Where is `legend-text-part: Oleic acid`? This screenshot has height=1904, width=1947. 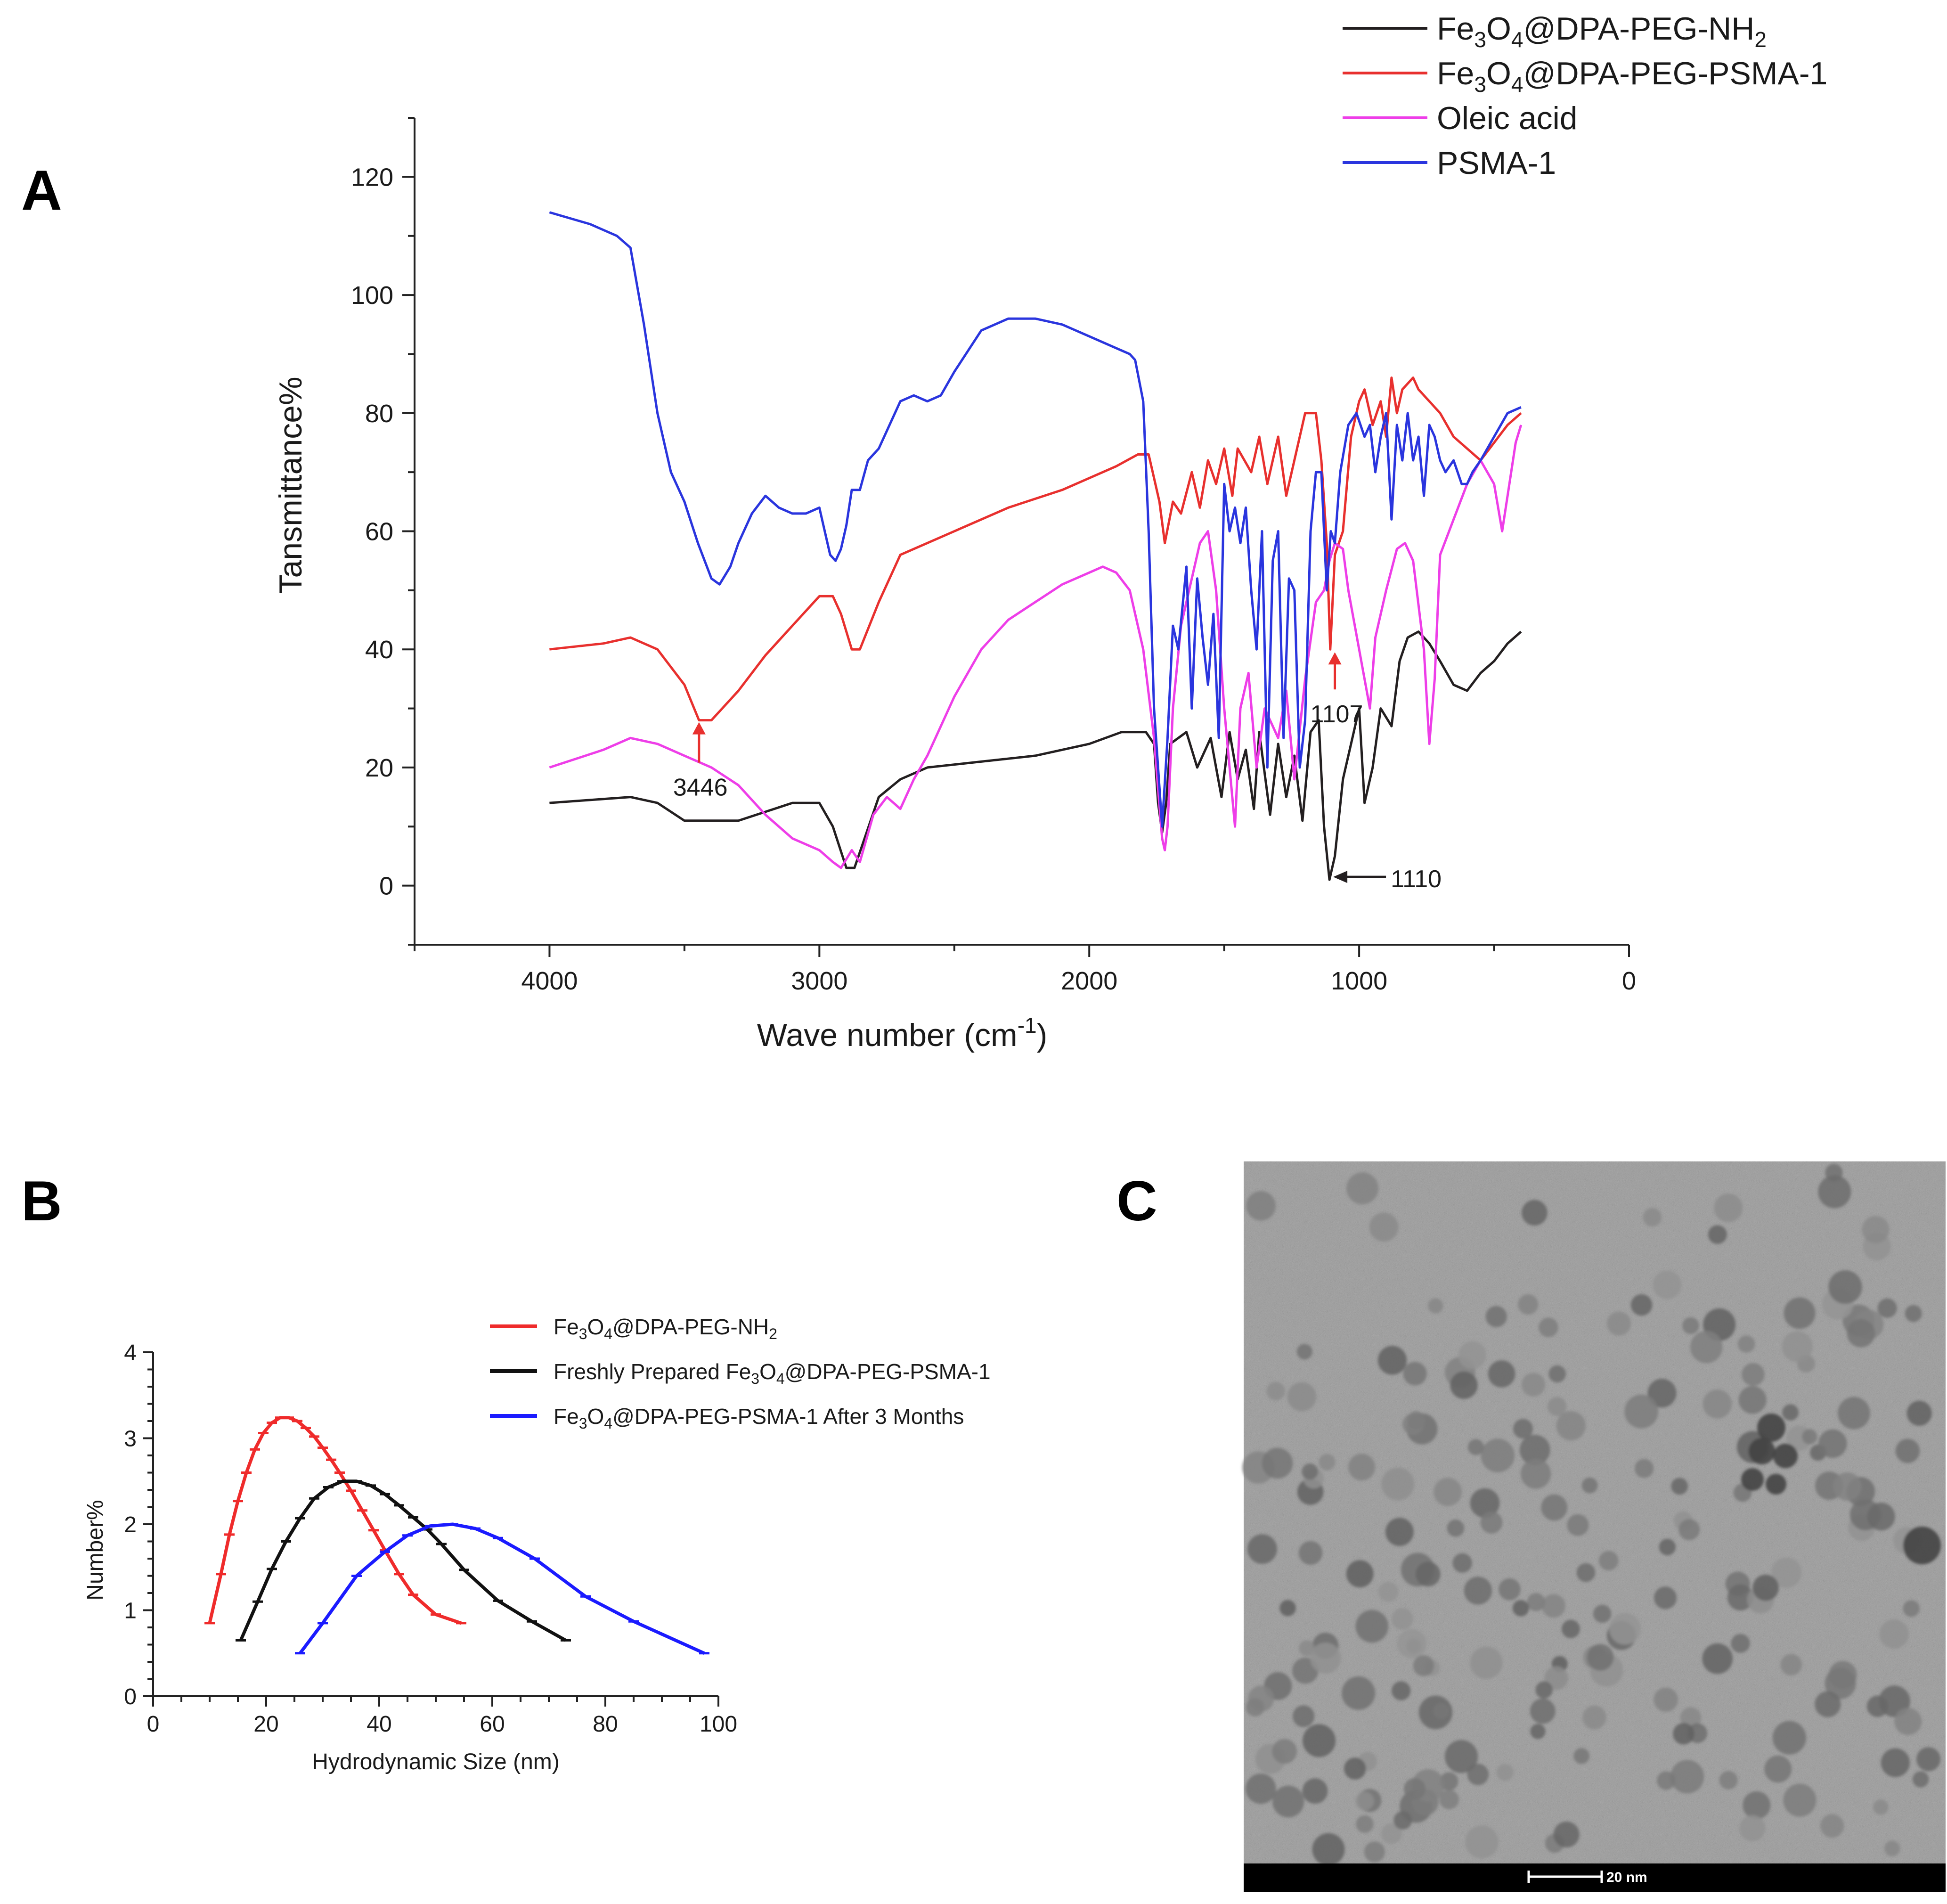
legend-text-part: Oleic acid is located at coordinates (1507, 118).